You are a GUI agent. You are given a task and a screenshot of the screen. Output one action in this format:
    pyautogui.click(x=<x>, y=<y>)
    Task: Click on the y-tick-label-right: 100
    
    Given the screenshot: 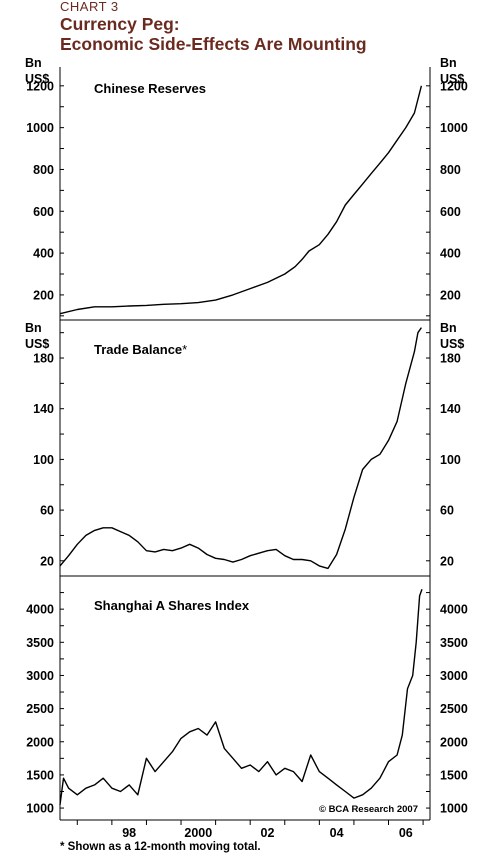 What is the action you would take?
    pyautogui.click(x=450, y=460)
    